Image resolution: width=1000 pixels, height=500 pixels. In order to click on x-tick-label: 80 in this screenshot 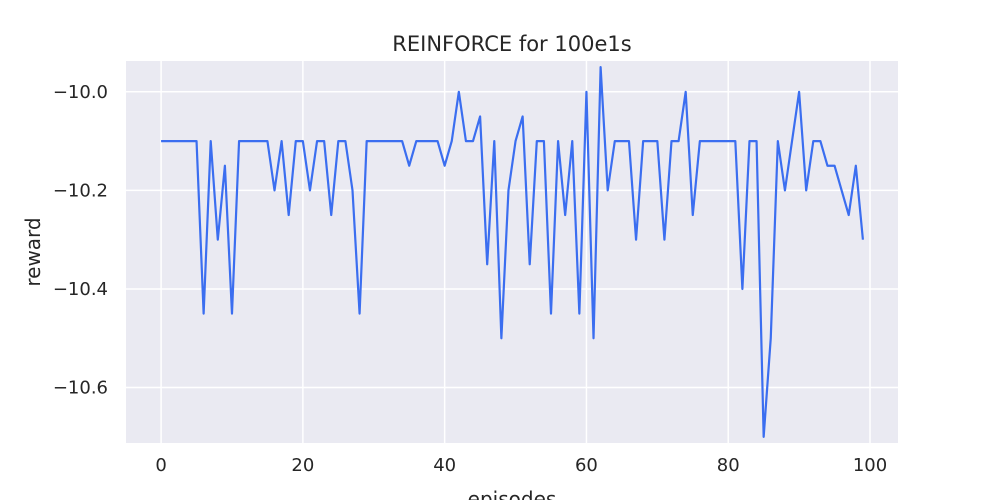, I will do `click(728, 465)`.